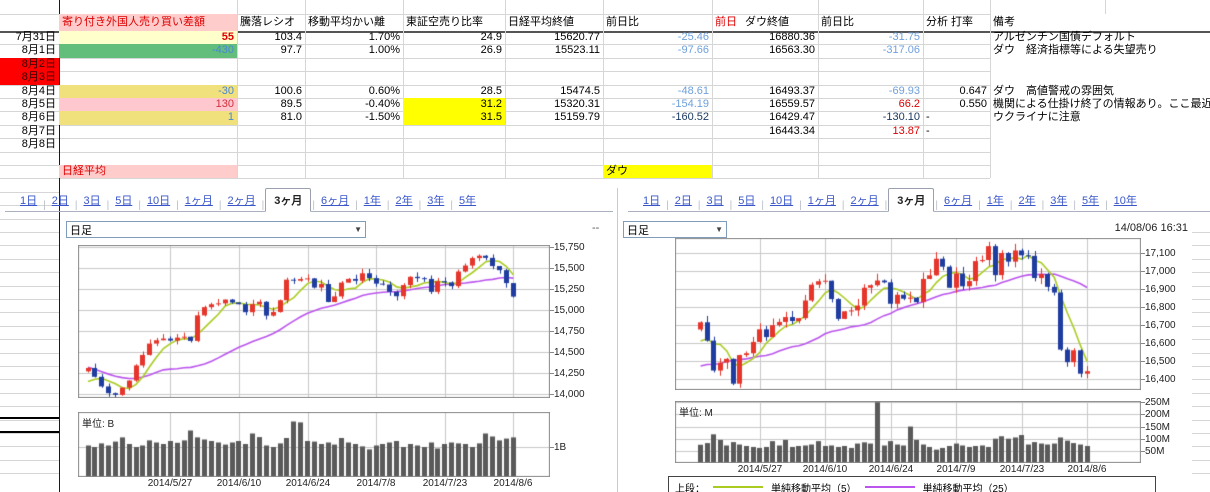 This screenshot has height=492, width=1210. What do you see at coordinates (92, 201) in the screenshot?
I see `nikkei-tab-2: 3日` at bounding box center [92, 201].